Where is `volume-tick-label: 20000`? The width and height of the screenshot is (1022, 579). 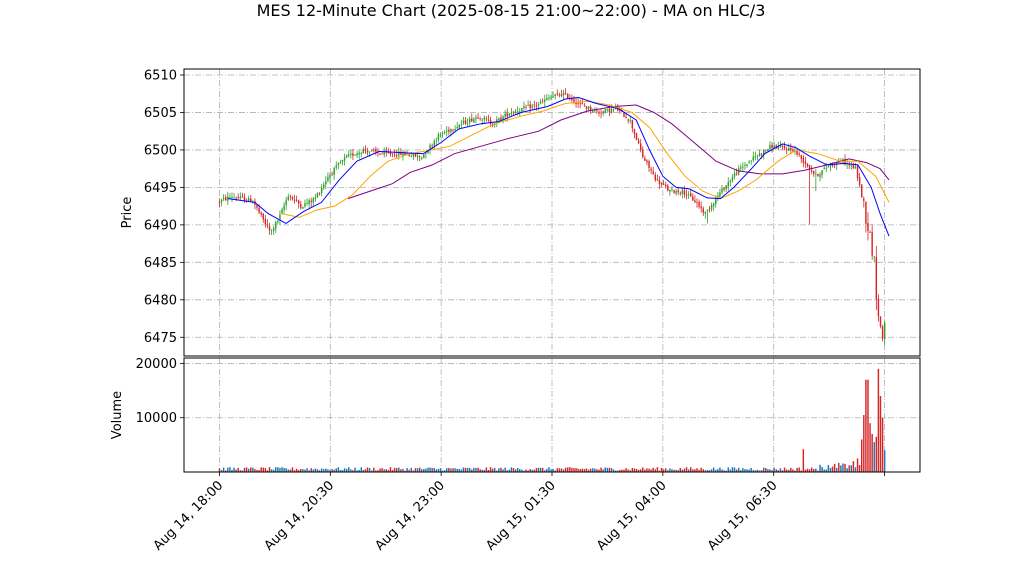
volume-tick-label: 20000 is located at coordinates (156, 364).